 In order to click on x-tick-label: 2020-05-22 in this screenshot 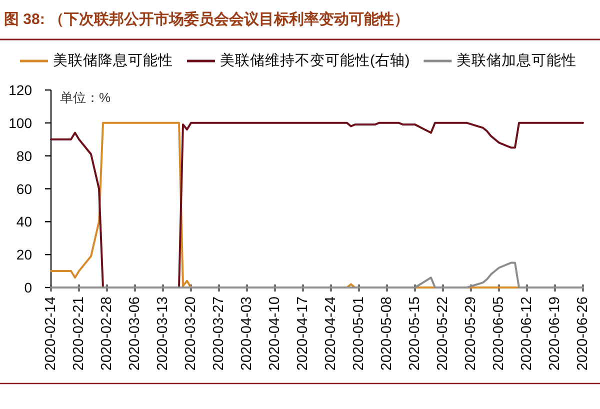, I will do `click(443, 333)`.